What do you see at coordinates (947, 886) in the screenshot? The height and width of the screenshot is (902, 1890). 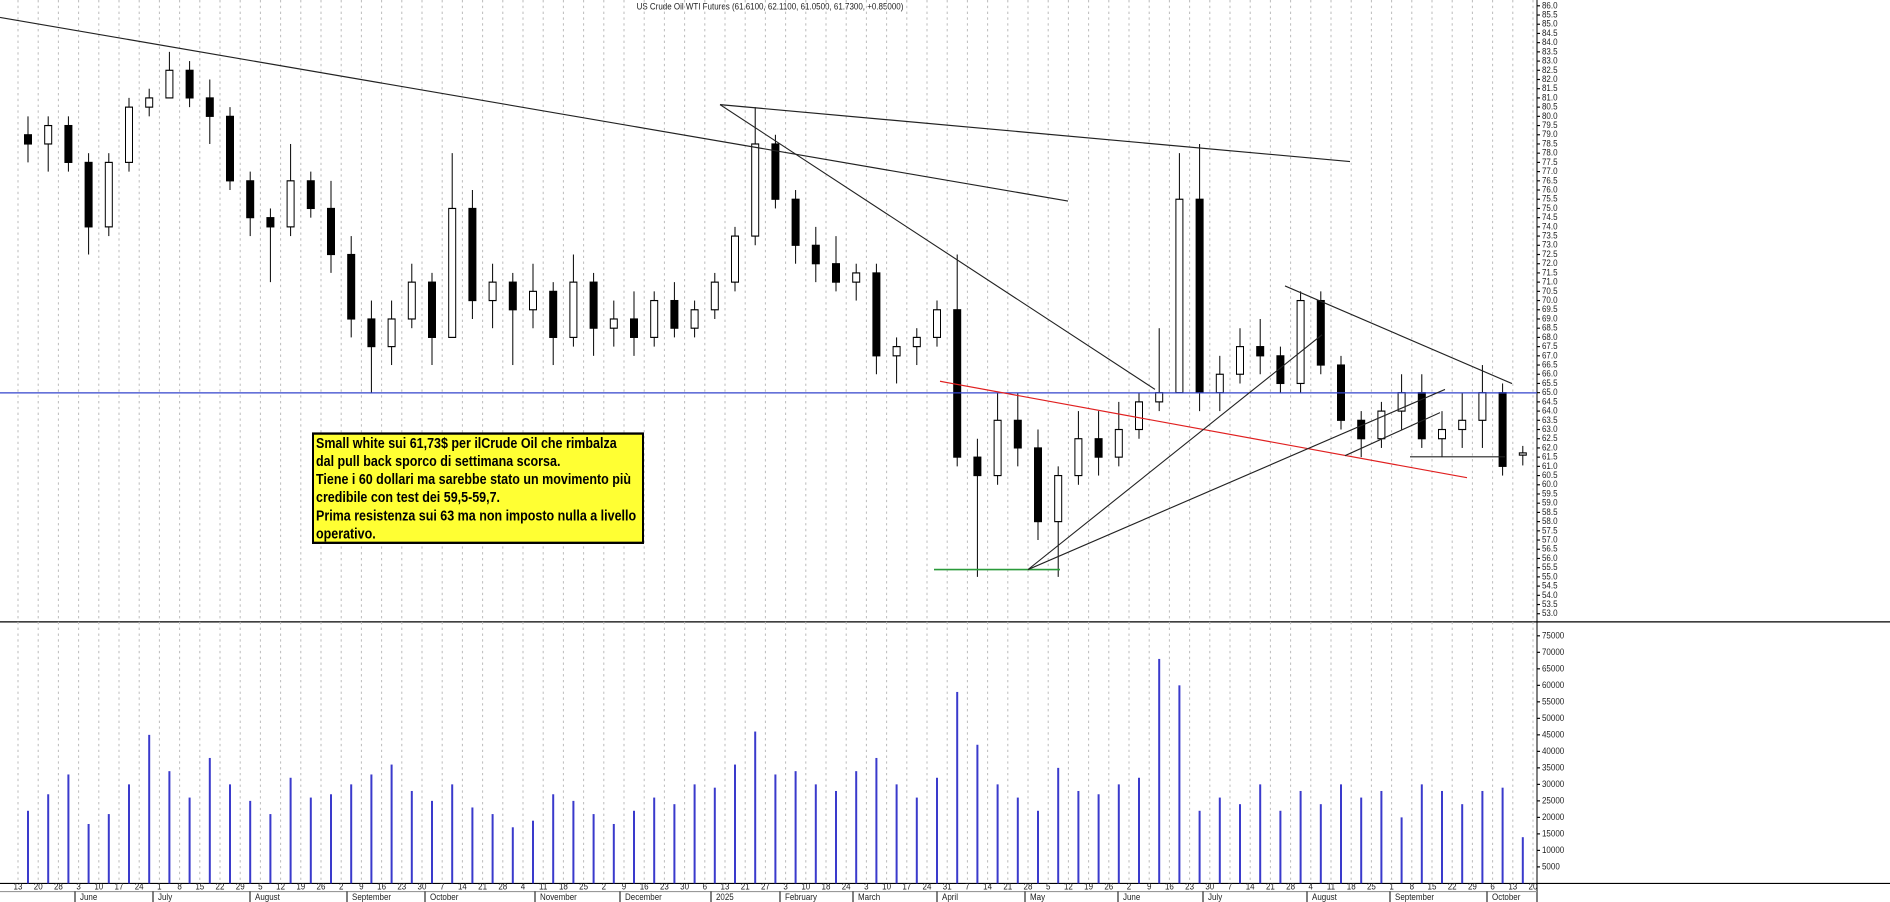 I see `x-tick-label: 31` at bounding box center [947, 886].